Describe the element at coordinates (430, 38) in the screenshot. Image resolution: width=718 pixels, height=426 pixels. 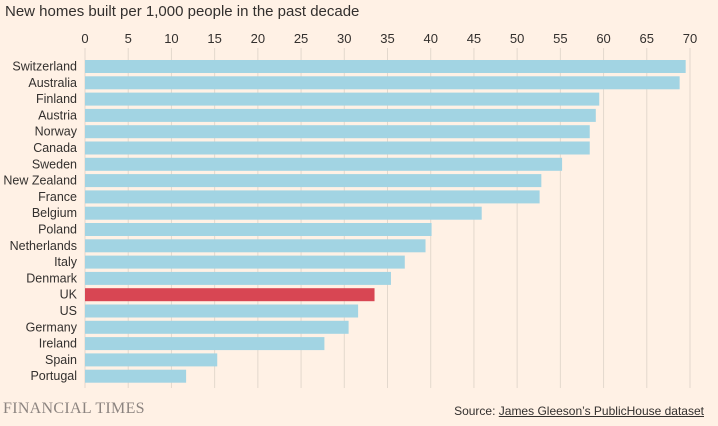
I see `x-tick-label: 40` at that location.